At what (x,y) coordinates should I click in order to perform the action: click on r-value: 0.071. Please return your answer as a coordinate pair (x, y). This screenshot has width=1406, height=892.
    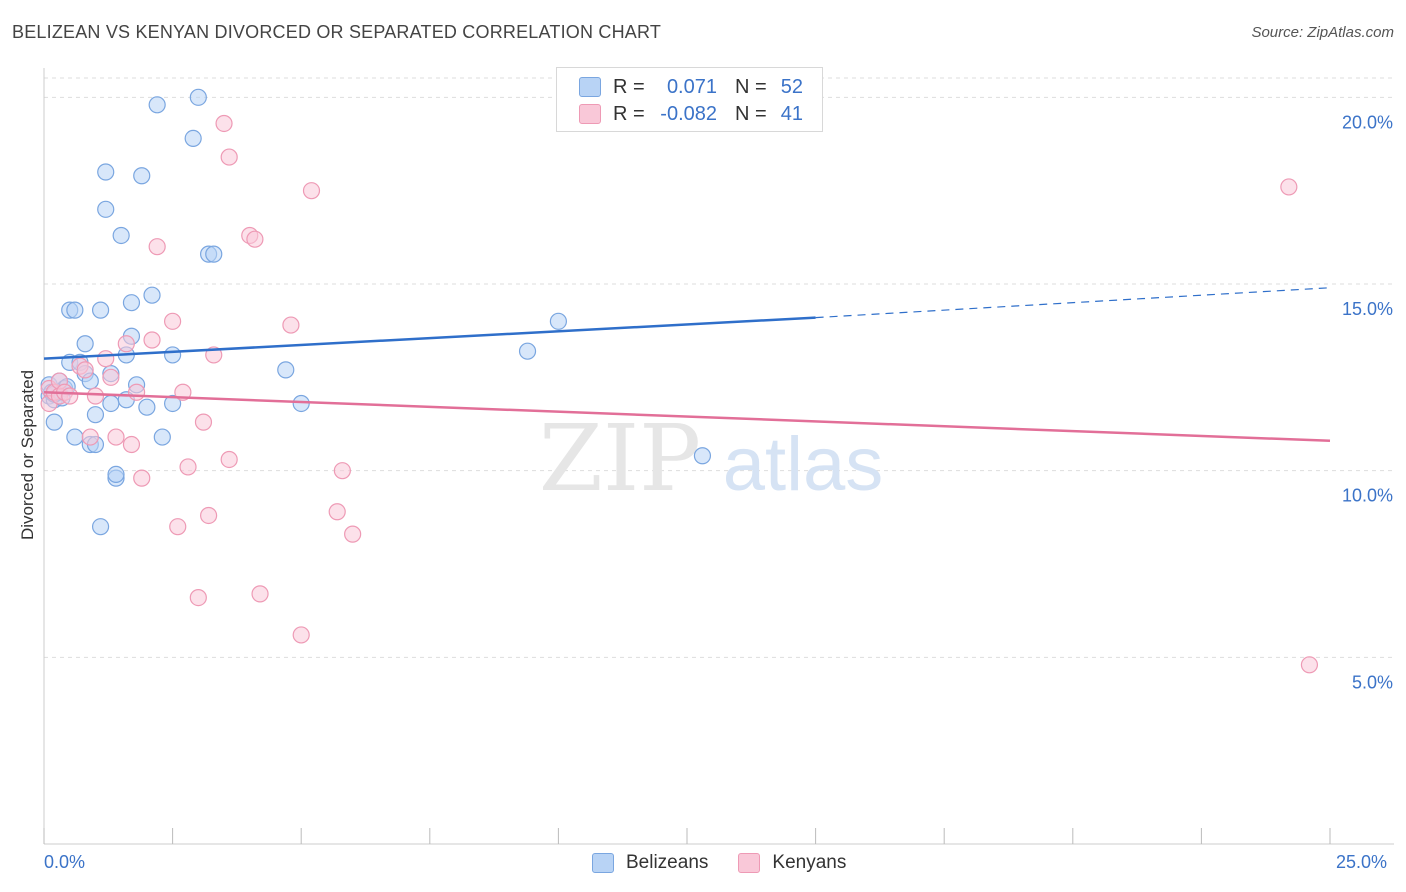
    Looking at the image, I should click on (691, 86).